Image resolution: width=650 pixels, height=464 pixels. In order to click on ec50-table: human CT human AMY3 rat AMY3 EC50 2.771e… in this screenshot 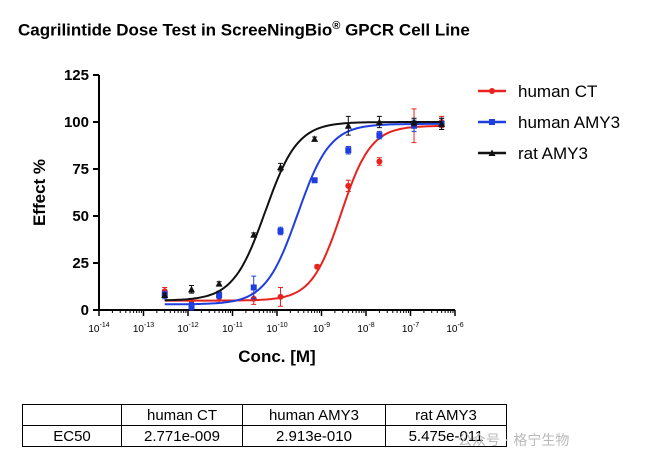, I will do `click(264, 425)`.